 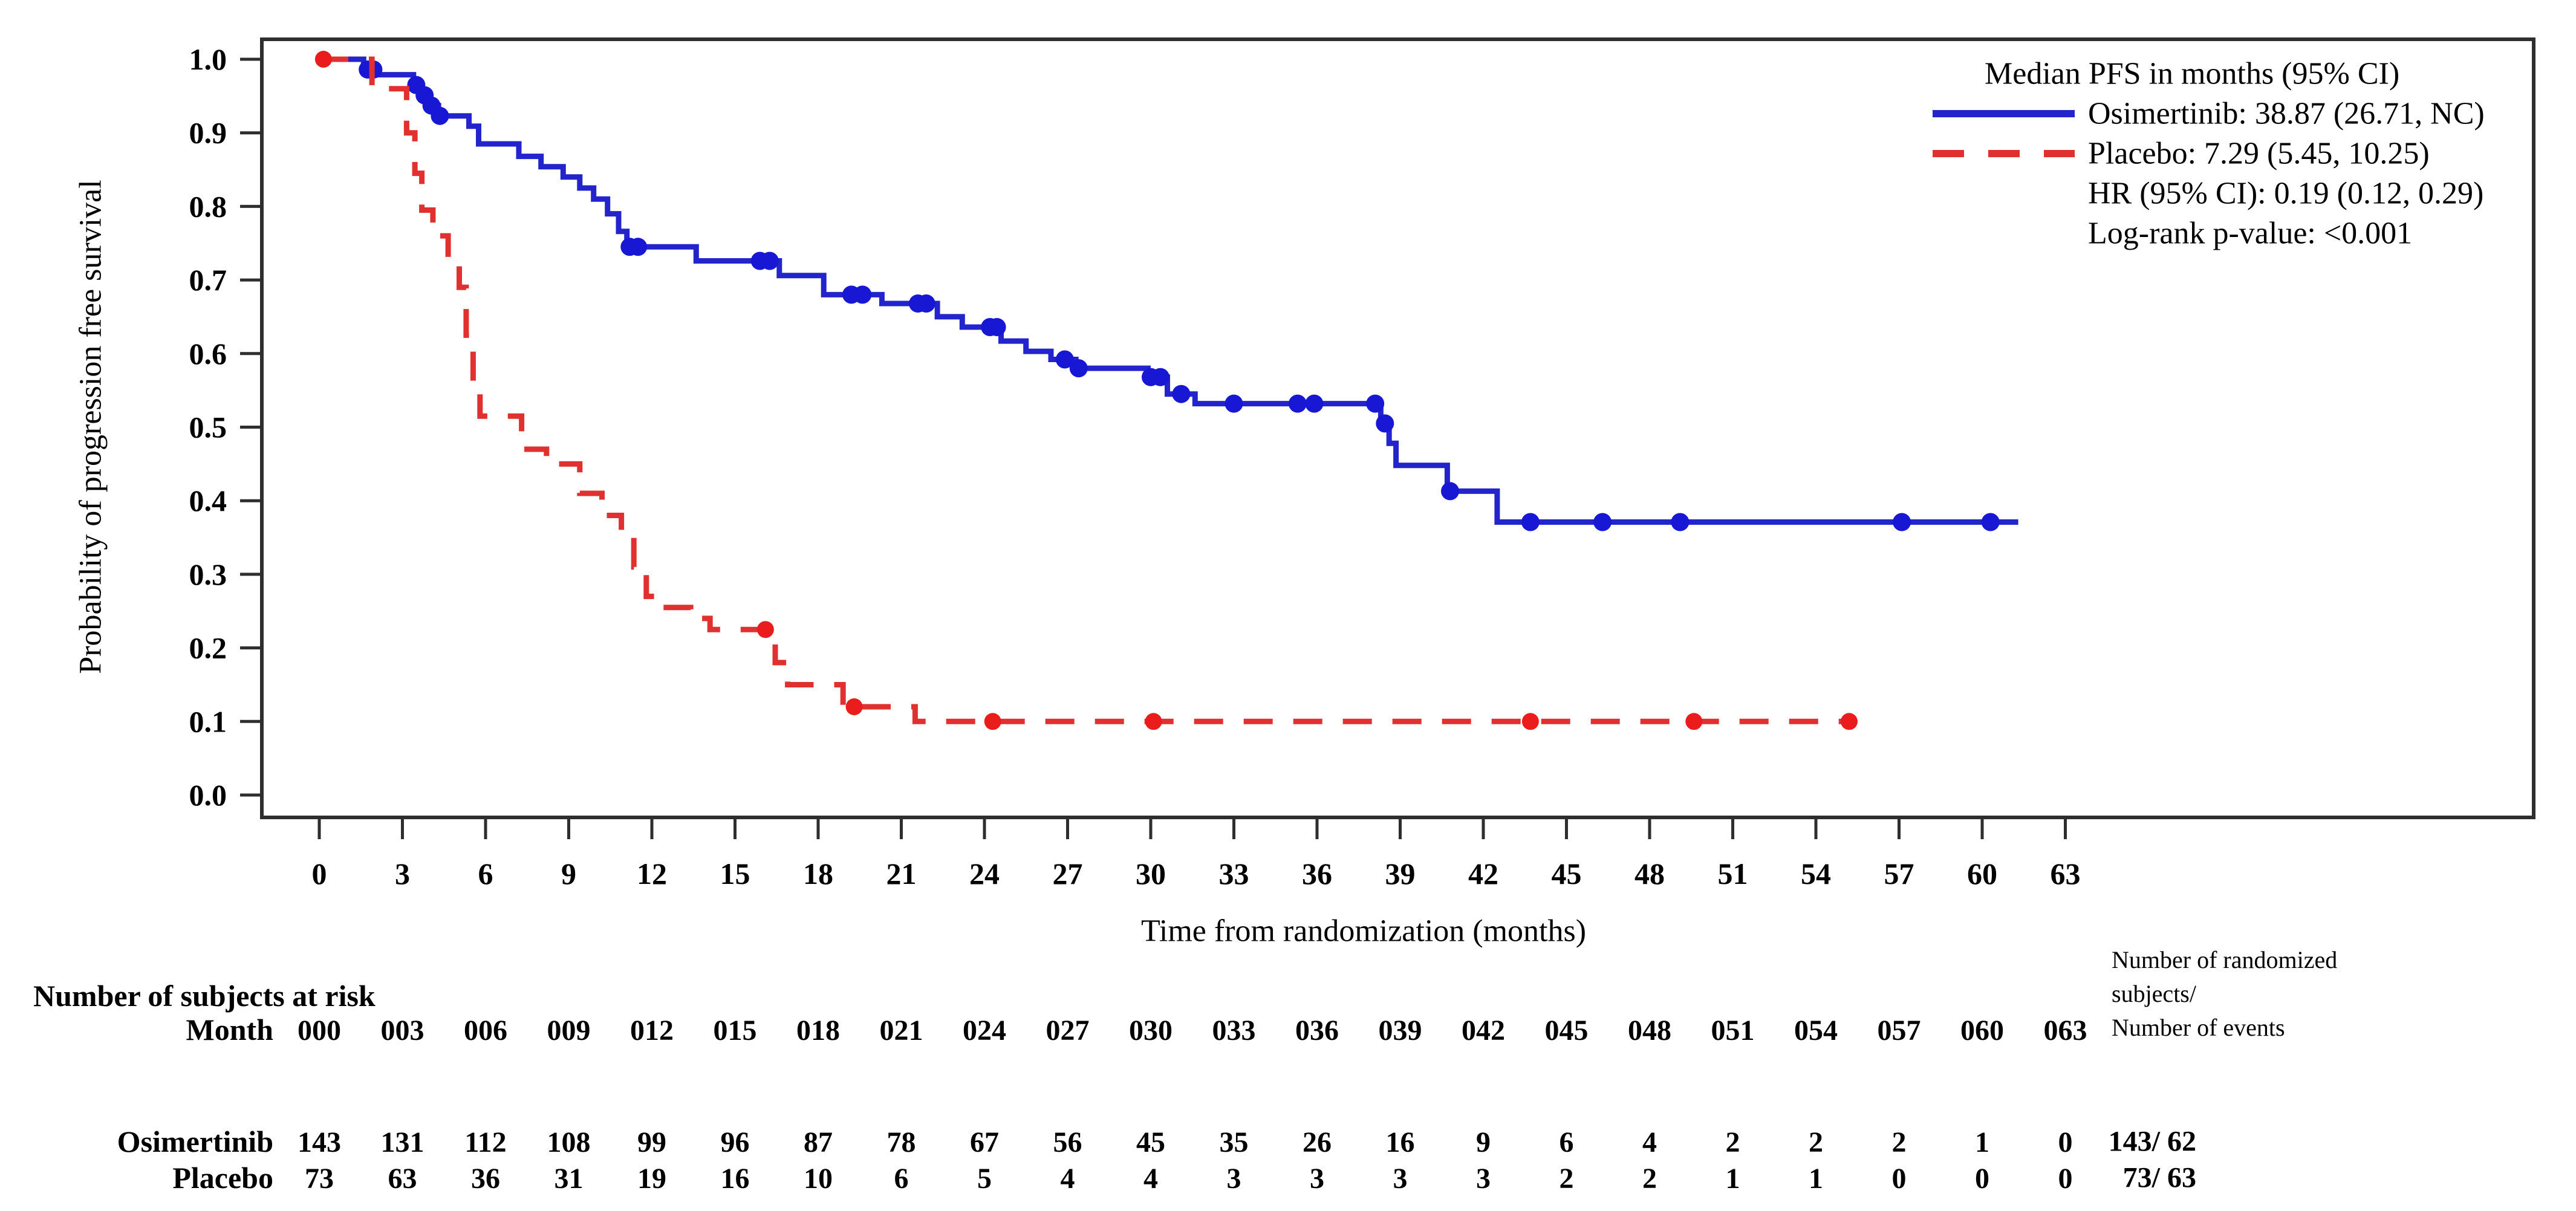 I want to click on x-tick-label: 63, so click(x=2065, y=874).